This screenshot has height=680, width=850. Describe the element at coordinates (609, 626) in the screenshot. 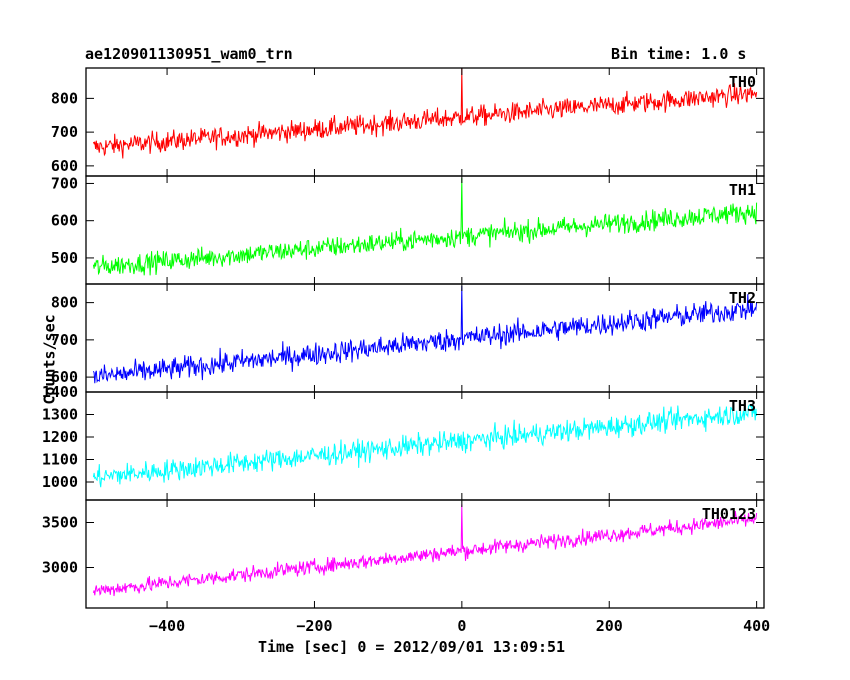

I see `x-tick-label: 200` at that location.